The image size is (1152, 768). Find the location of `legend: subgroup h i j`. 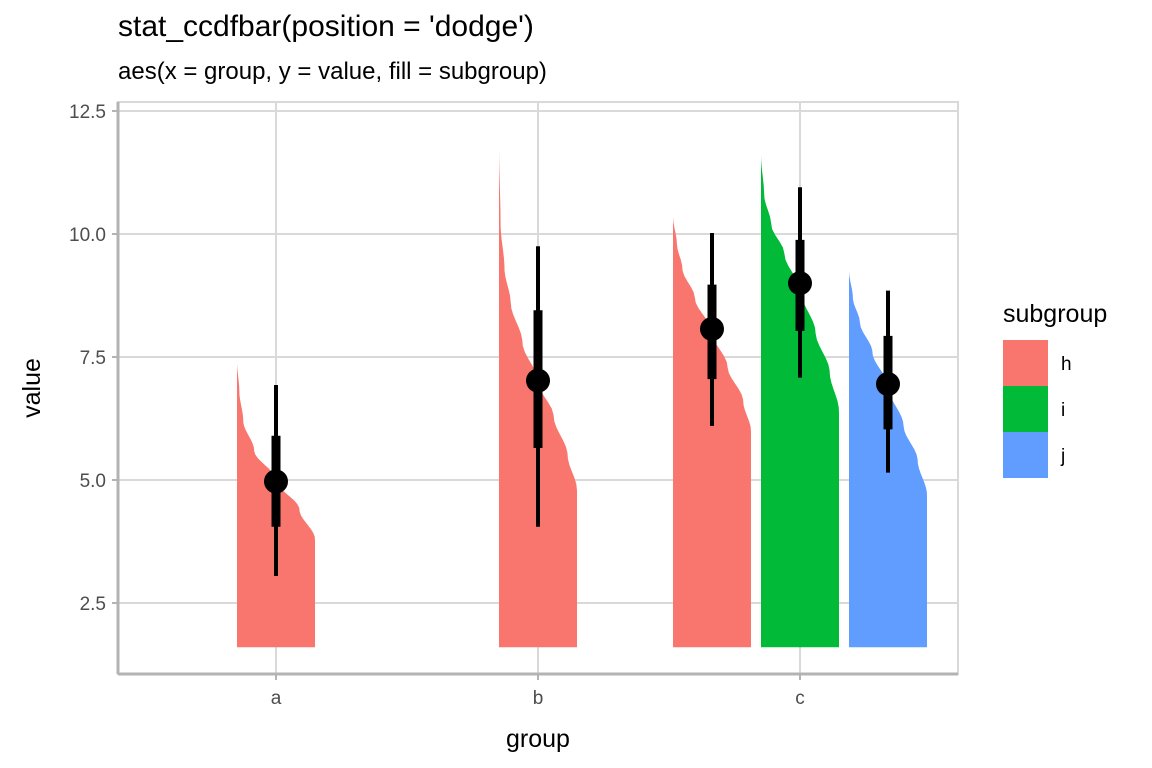

legend: subgroup h i j is located at coordinates (1055, 389).